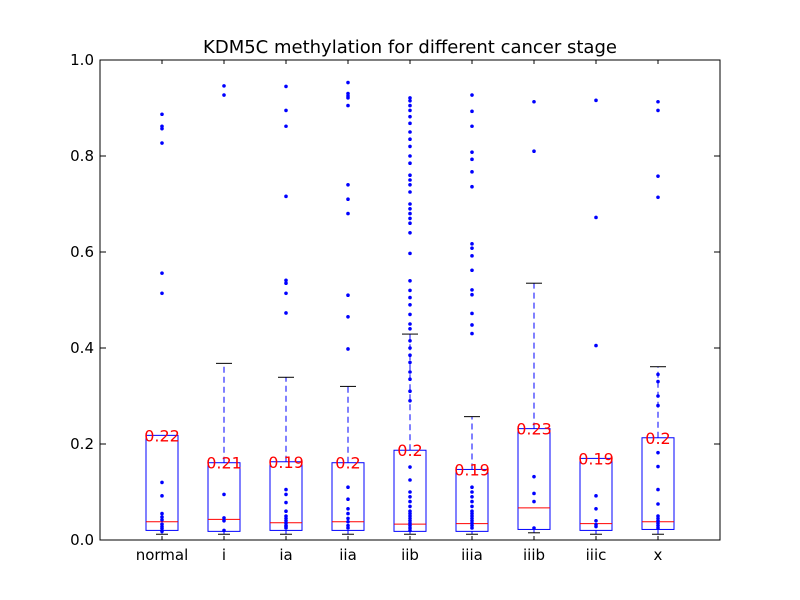 This screenshot has height=600, width=800. What do you see at coordinates (410, 315) in the screenshot?
I see `box-group-iib: 0.2` at bounding box center [410, 315].